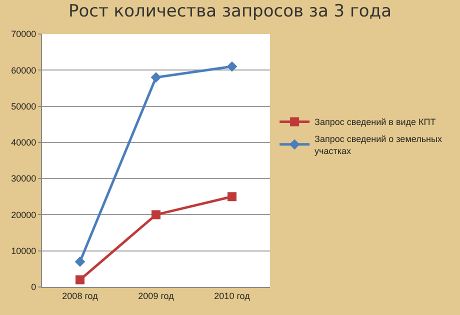  Describe the element at coordinates (23, 179) in the screenshot. I see `y-tick-label: 30000` at that location.